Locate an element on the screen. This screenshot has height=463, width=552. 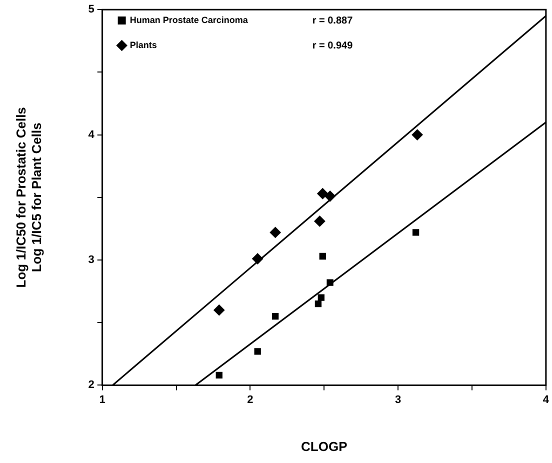
x-tick-label: 1 is located at coordinates (102, 400).